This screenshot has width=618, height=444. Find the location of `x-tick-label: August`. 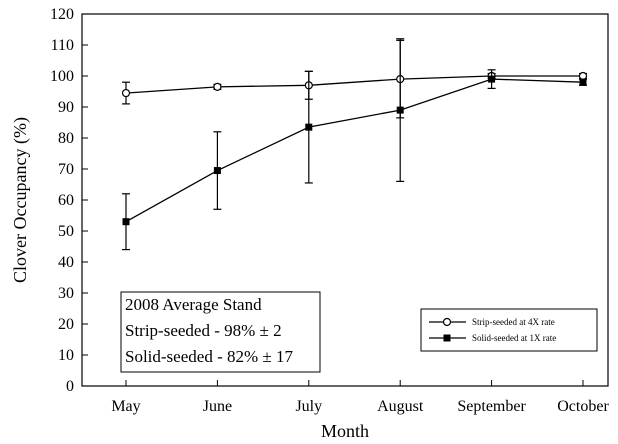

x-tick-label: August is located at coordinates (400, 406).